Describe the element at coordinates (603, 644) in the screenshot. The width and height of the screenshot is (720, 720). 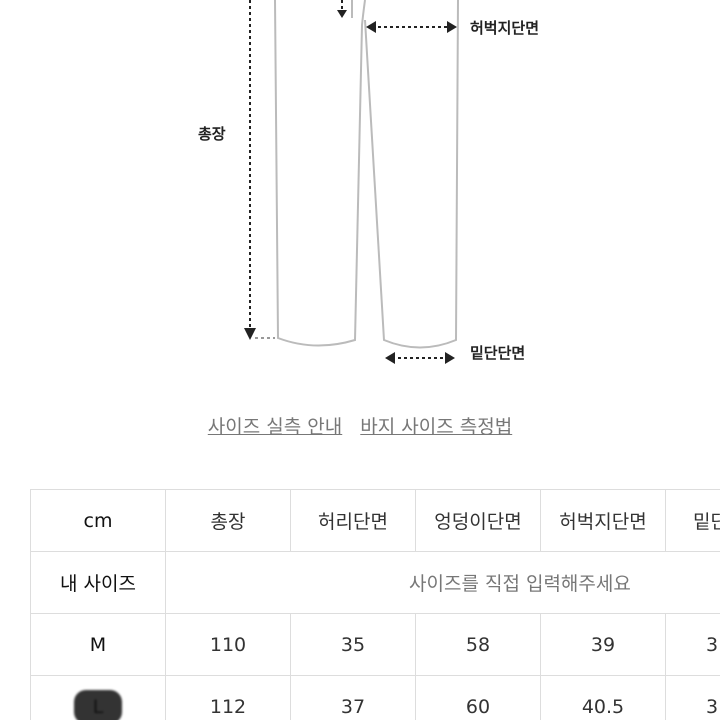
I see `size-cell: 39` at that location.